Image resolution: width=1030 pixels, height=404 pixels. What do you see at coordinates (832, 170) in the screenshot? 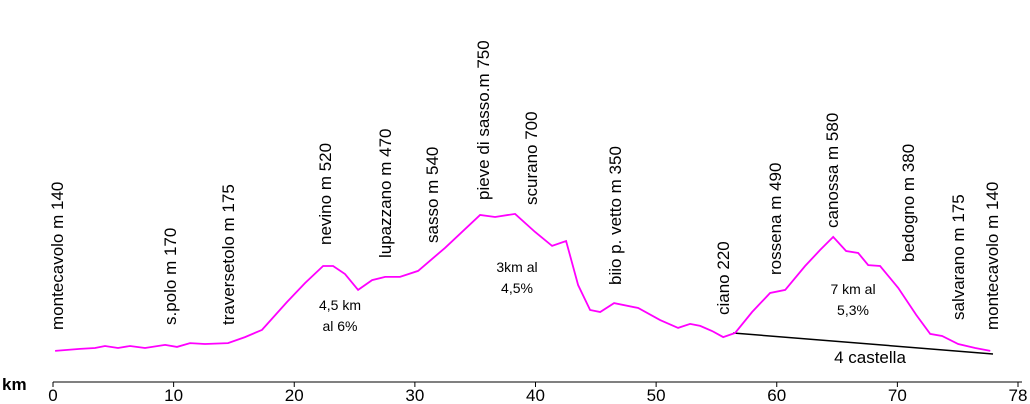
I see `place-label: canossa m 580` at bounding box center [832, 170].